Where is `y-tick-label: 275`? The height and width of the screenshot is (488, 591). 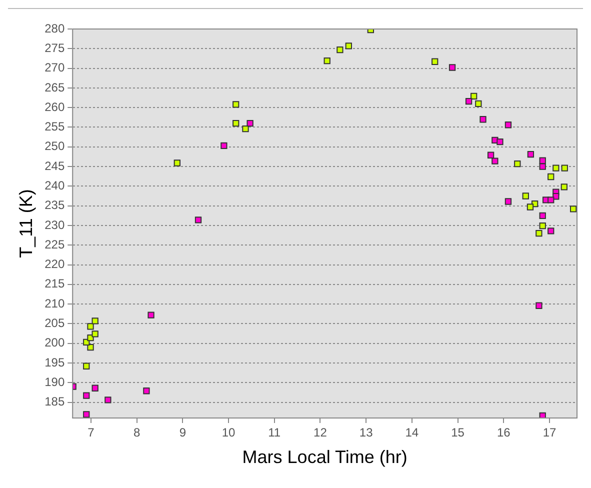 y-tick-label: 275 is located at coordinates (54, 47).